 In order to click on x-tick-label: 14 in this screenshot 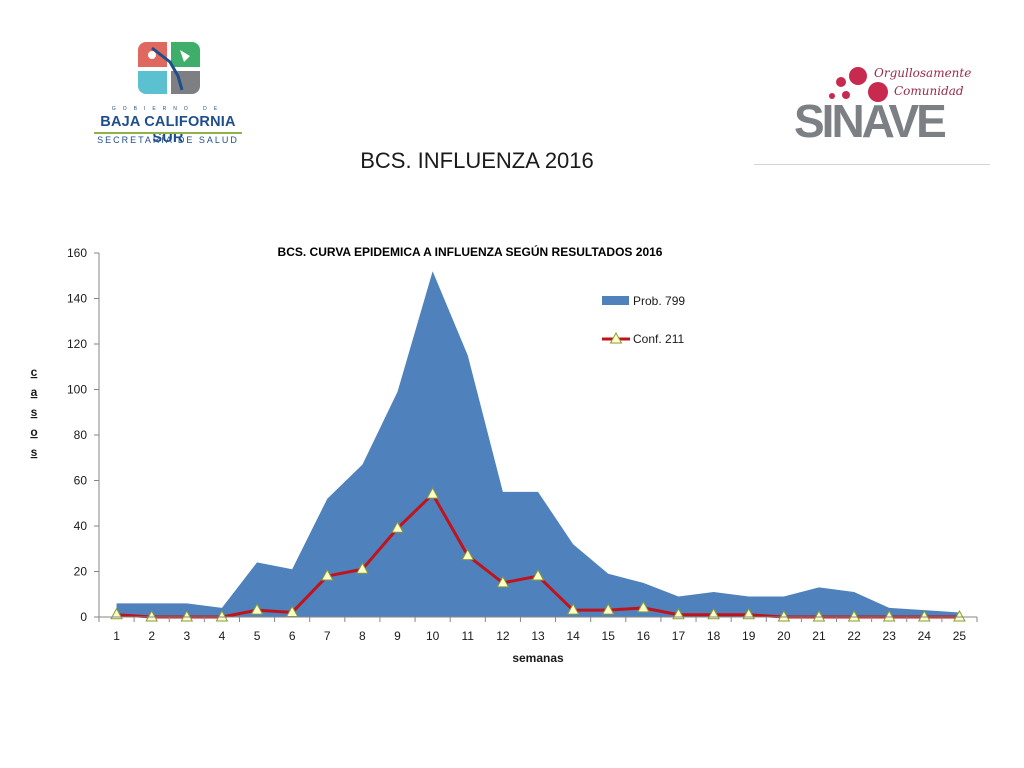, I will do `click(573, 636)`.